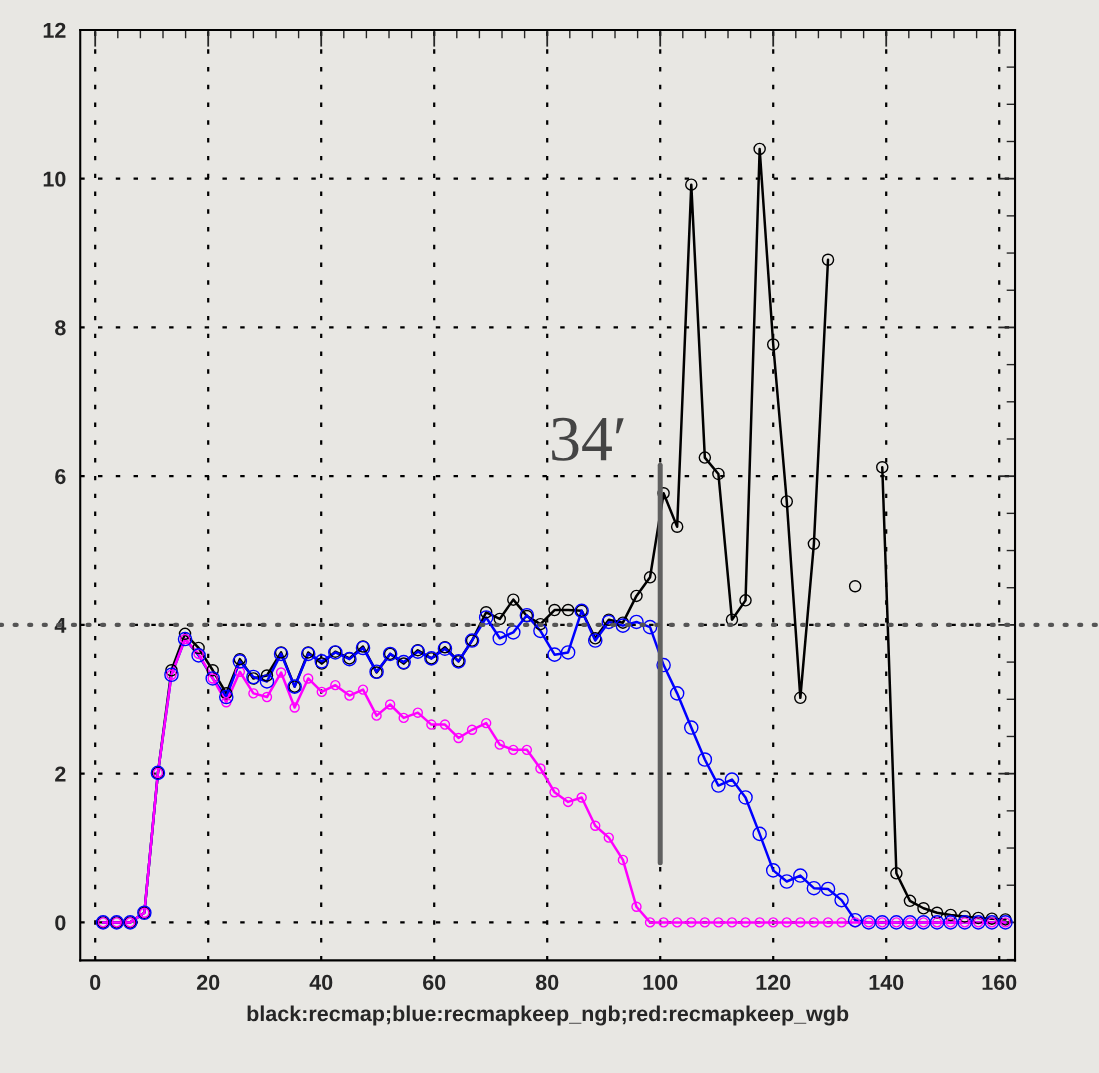 The width and height of the screenshot is (1099, 1073). I want to click on y-tick-label: 12, so click(54, 30).